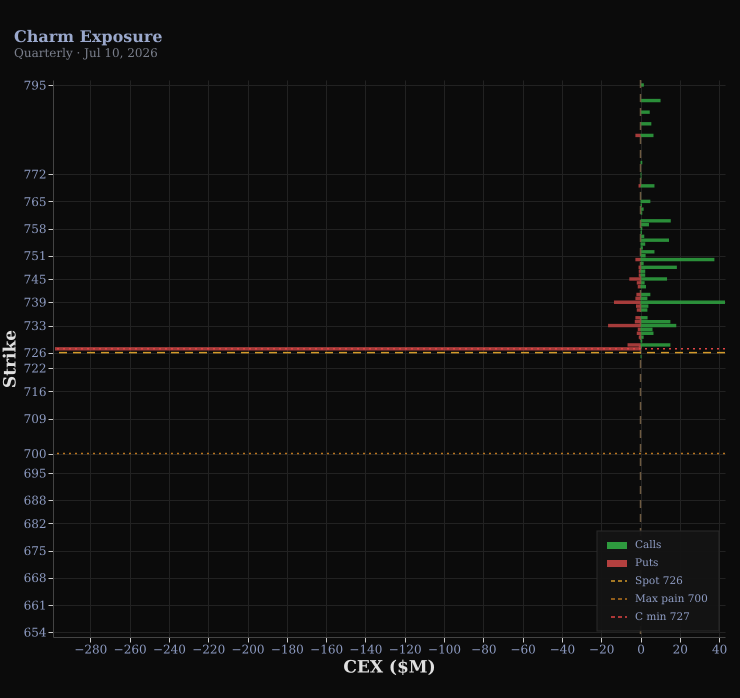 This screenshot has height=698, width=740. Describe the element at coordinates (641, 649) in the screenshot. I see `x-tick-label: 0` at that location.